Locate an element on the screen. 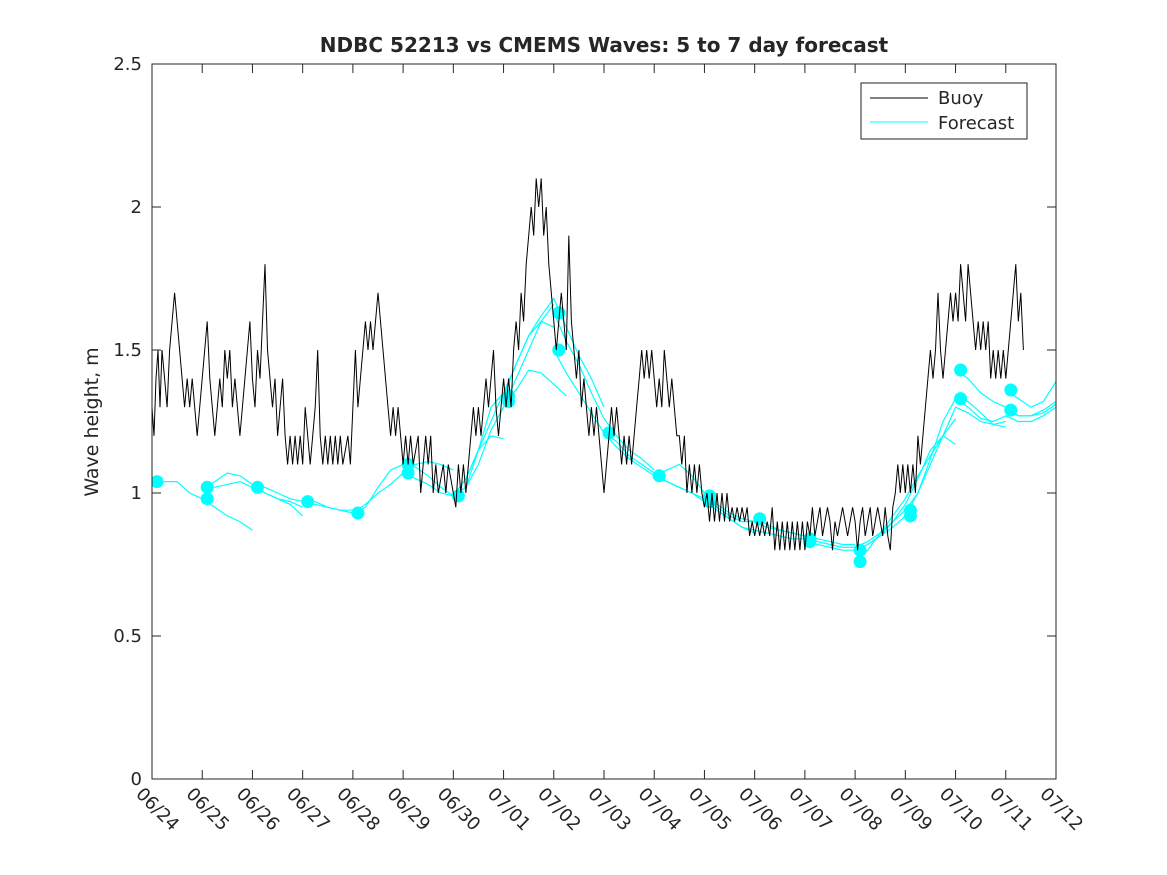  y-tick-label: 1.5 is located at coordinates (127, 350).